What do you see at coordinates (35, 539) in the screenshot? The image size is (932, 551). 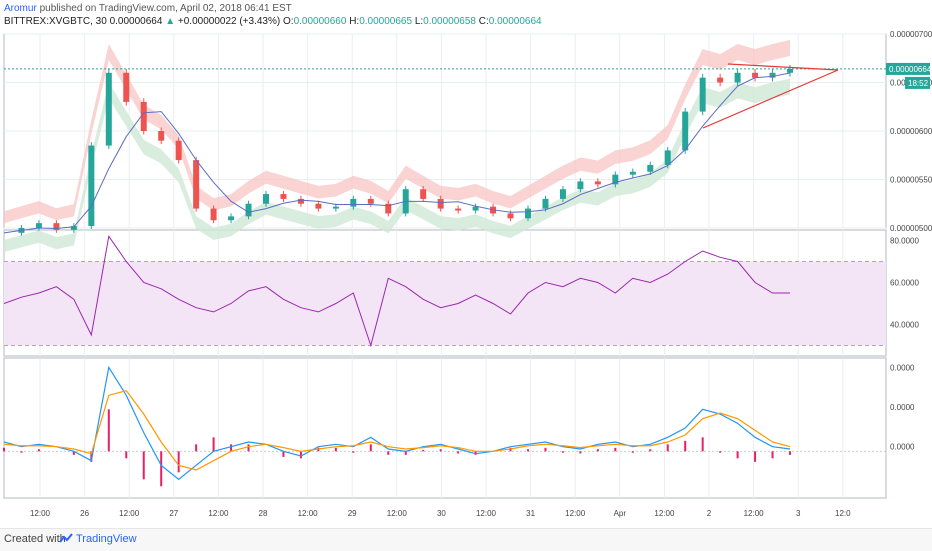 I see `created-with-text: Created with` at bounding box center [35, 539].